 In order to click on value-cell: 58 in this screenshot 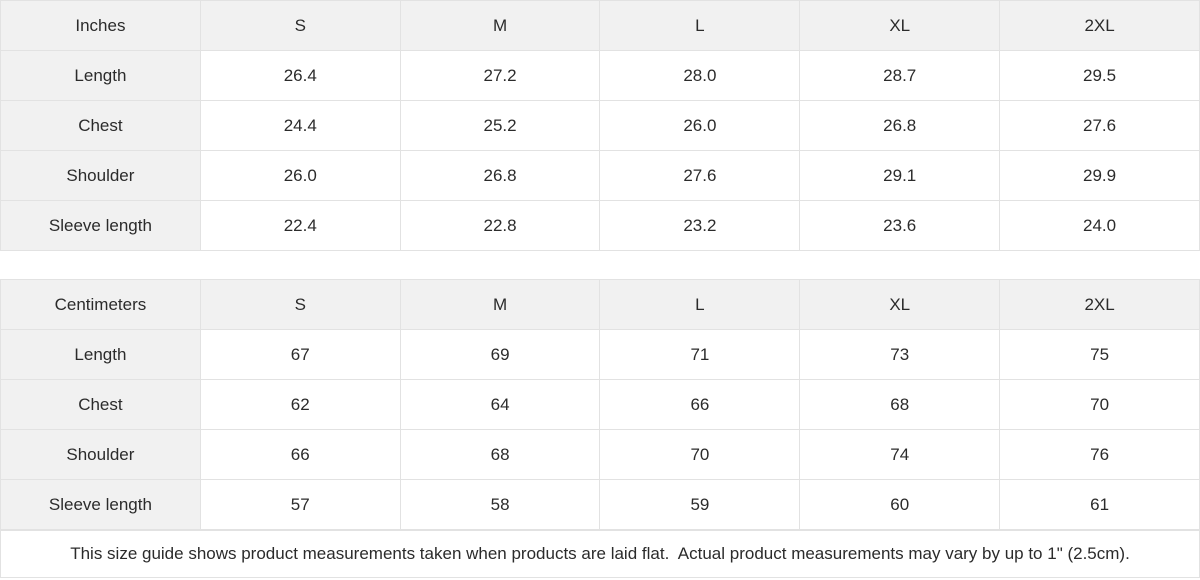, I will do `click(500, 504)`.